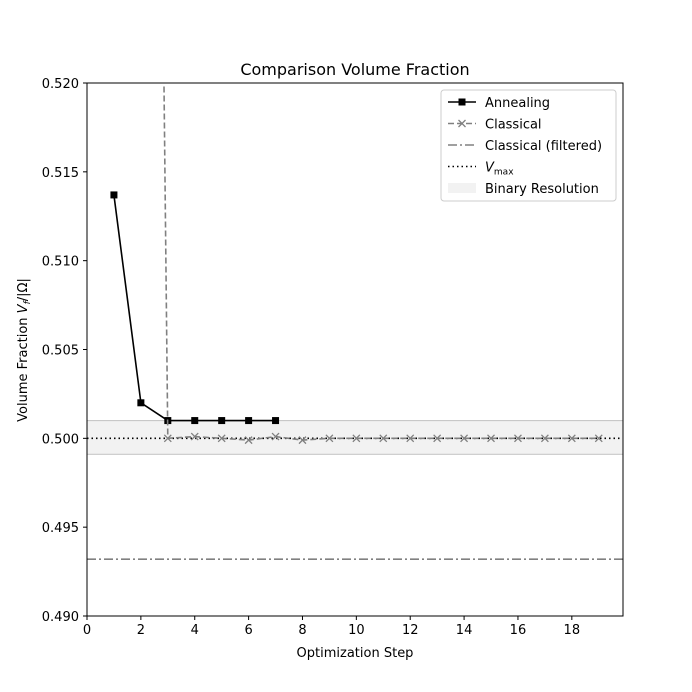  I want to click on legend-label-vmax-sub: max, so click(504, 173).